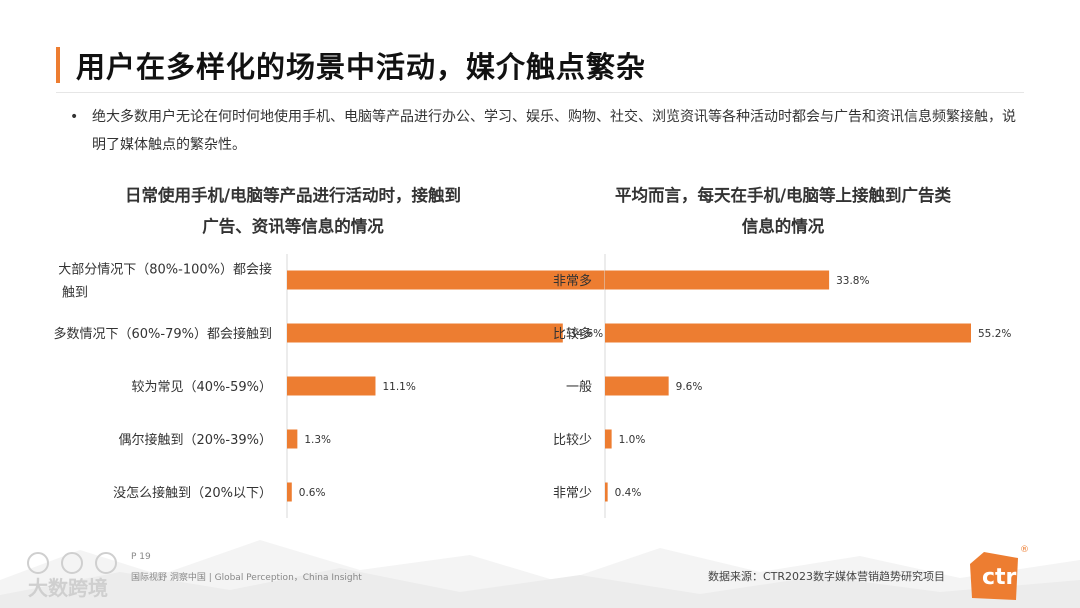 Image resolution: width=1080 pixels, height=608 pixels. I want to click on chart-1-value-label: 0.6%, so click(312, 493).